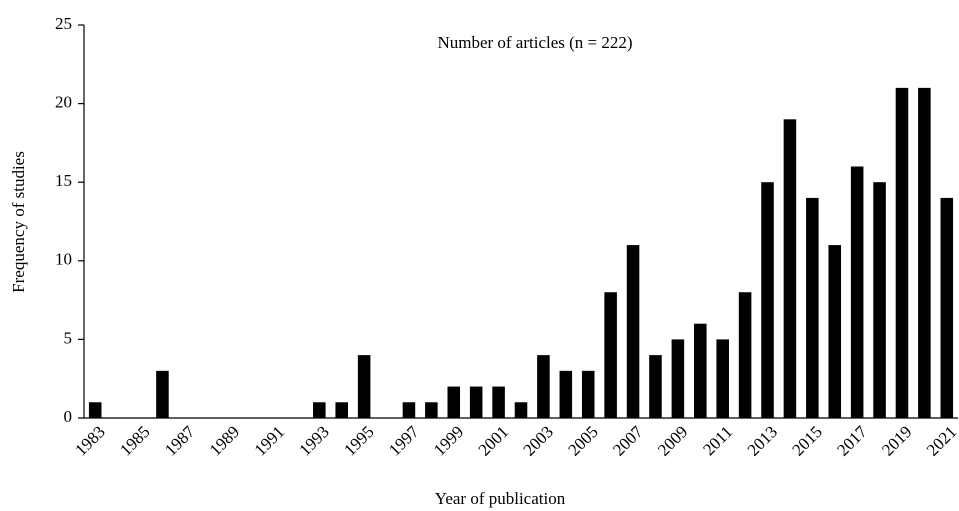 This screenshot has width=959, height=511. Describe the element at coordinates (500, 498) in the screenshot. I see `x-axis-label: Year of publication` at that location.